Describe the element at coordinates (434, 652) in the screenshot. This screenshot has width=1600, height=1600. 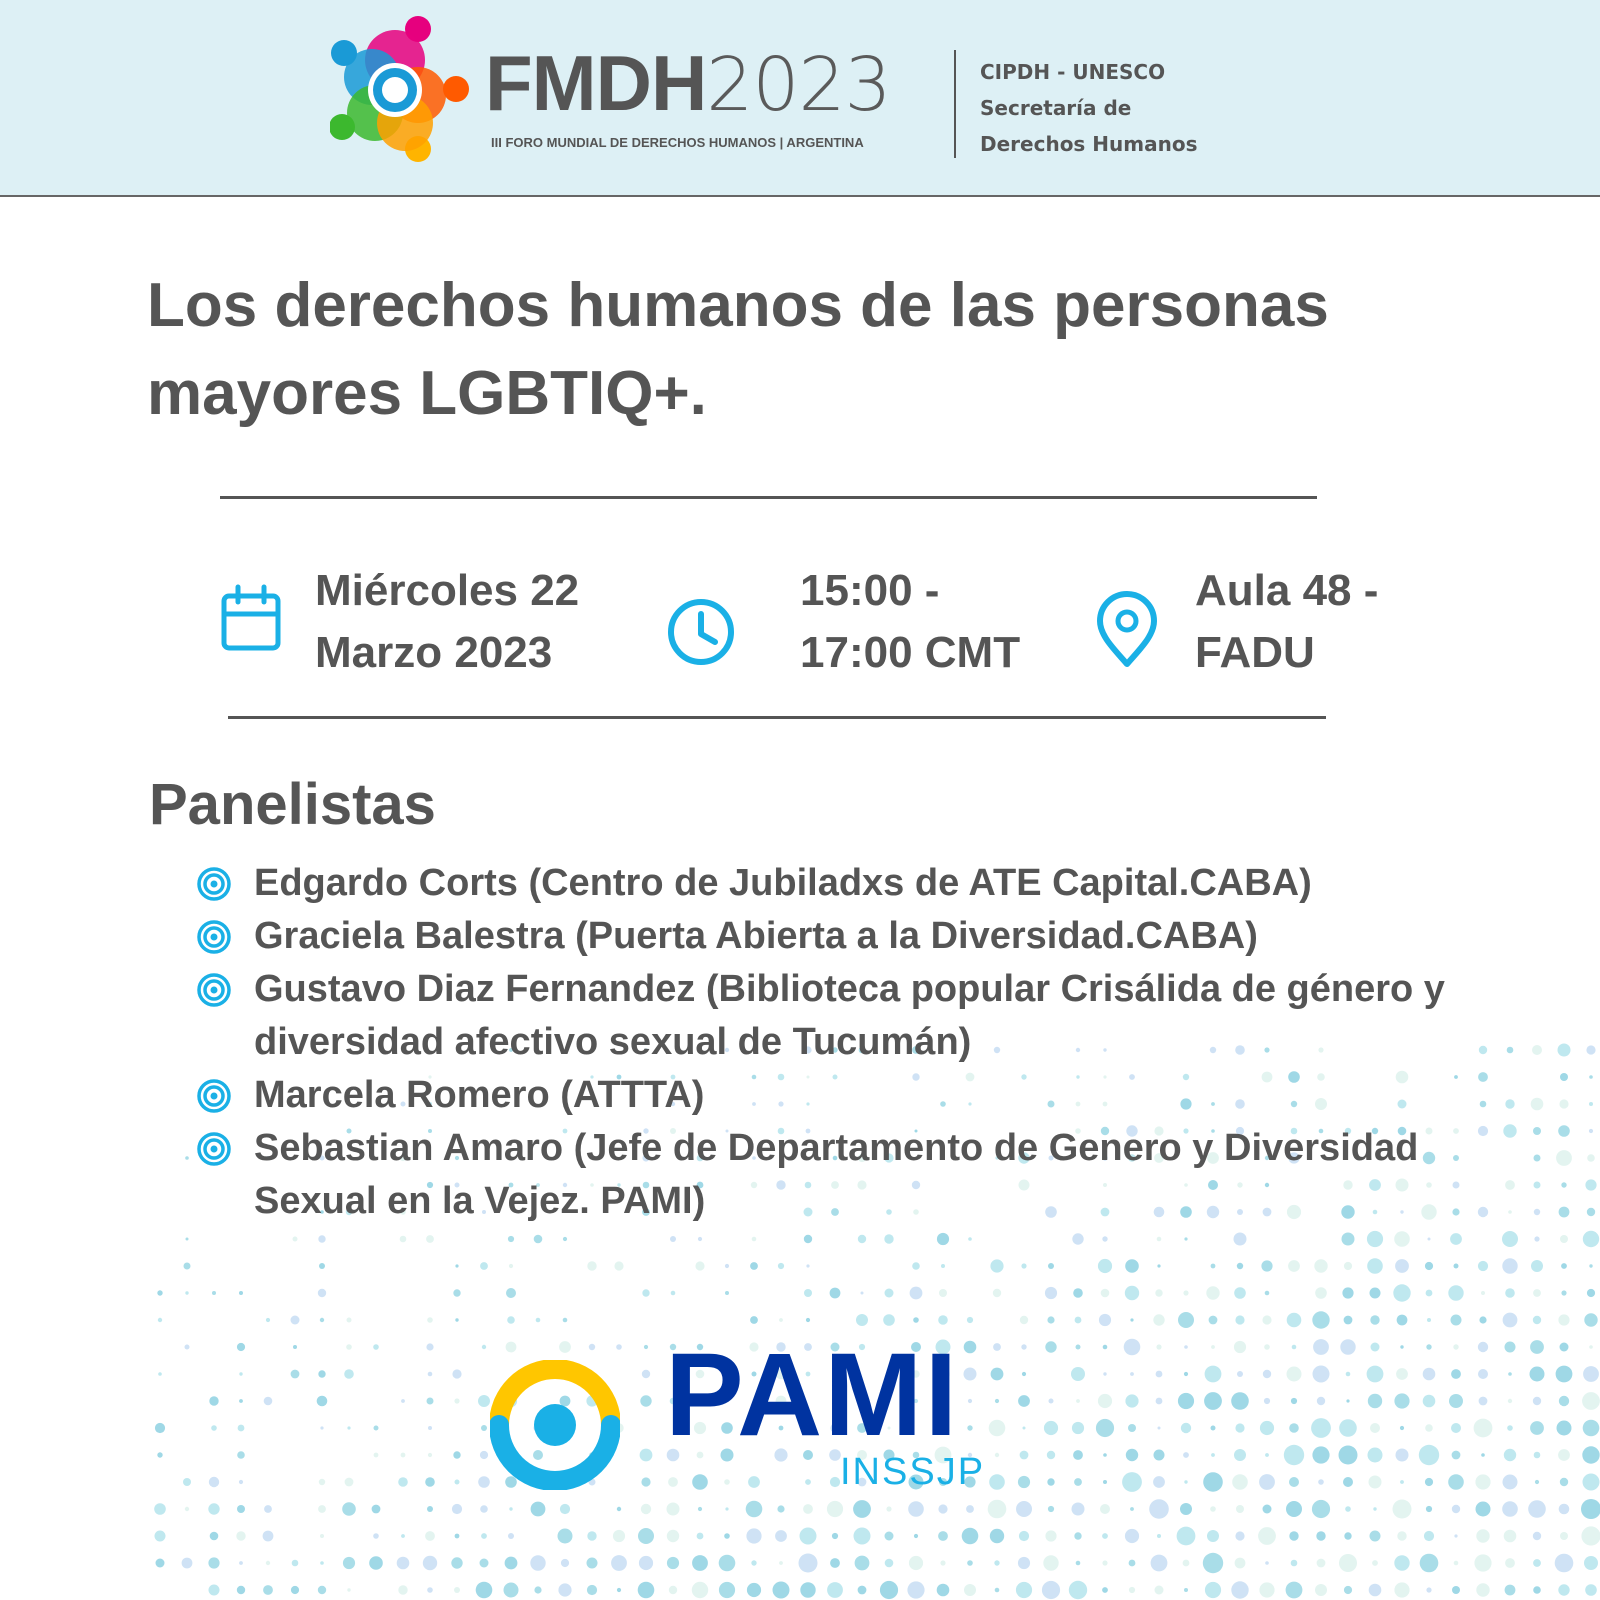
I see `date-line: Marzo 2023` at that location.